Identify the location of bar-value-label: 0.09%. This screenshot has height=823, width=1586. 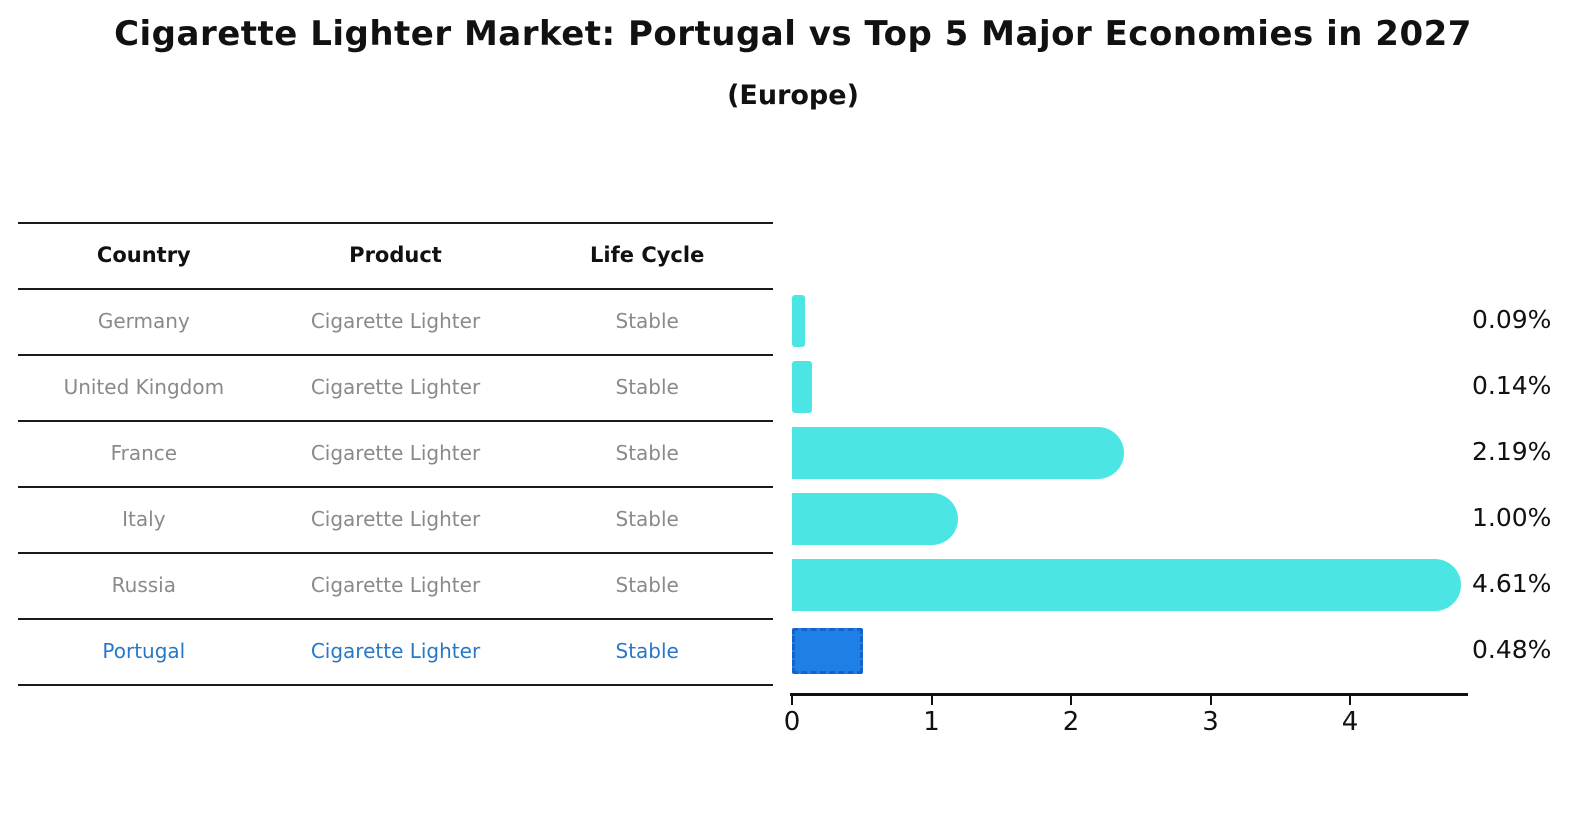
(1512, 319).